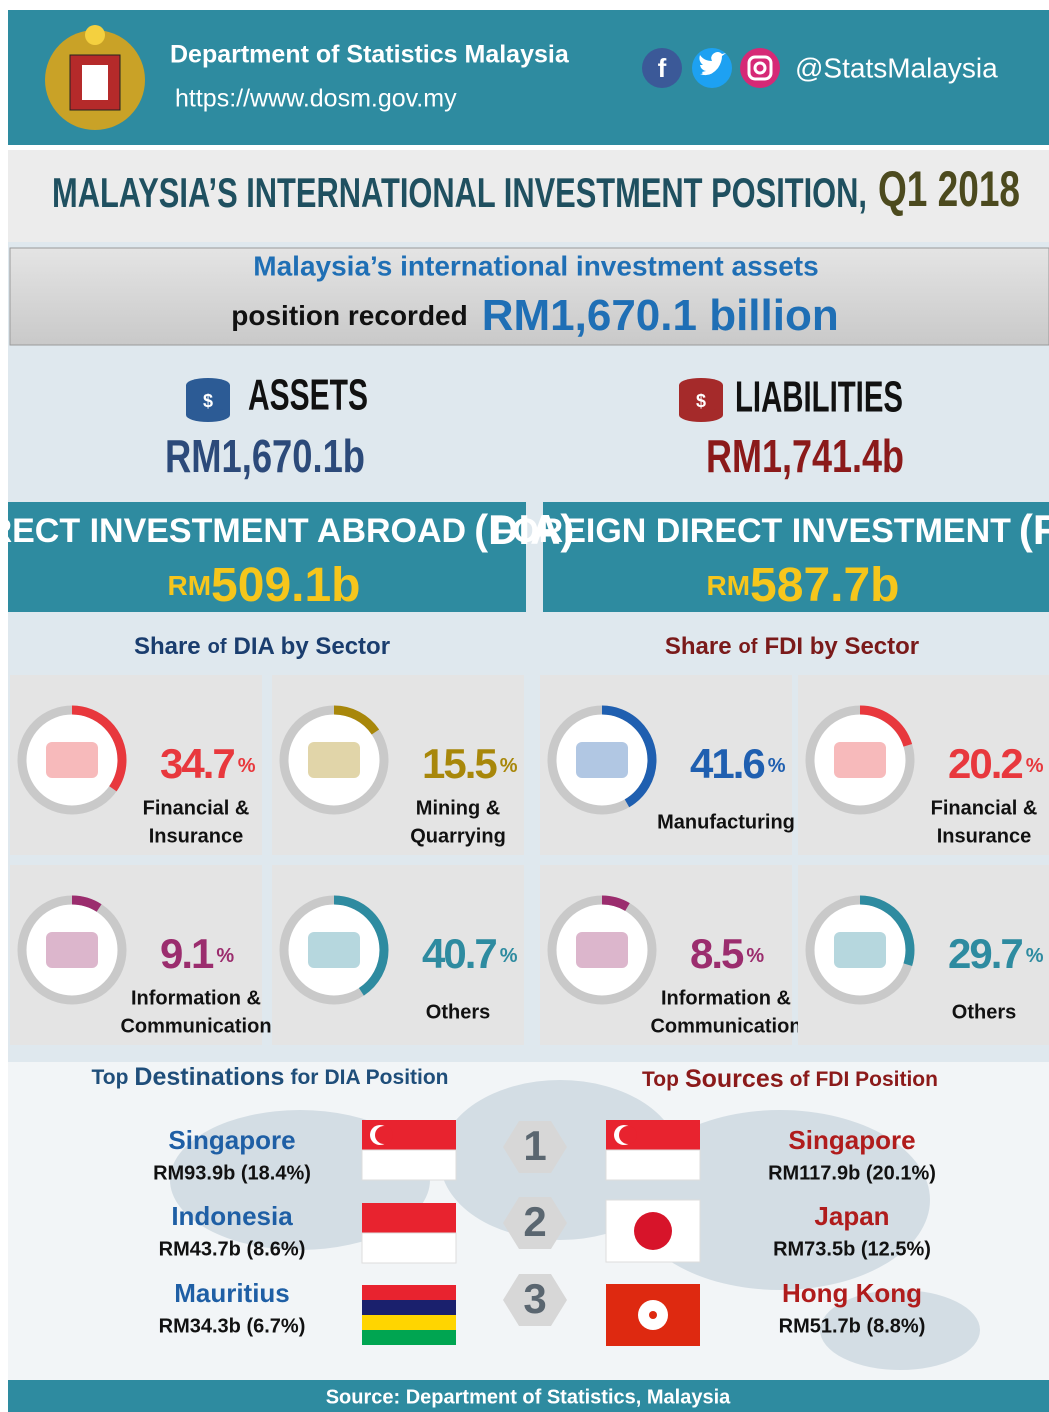 The width and height of the screenshot is (1049, 1412). I want to click on dia-value: RM509.1b, so click(264, 585).